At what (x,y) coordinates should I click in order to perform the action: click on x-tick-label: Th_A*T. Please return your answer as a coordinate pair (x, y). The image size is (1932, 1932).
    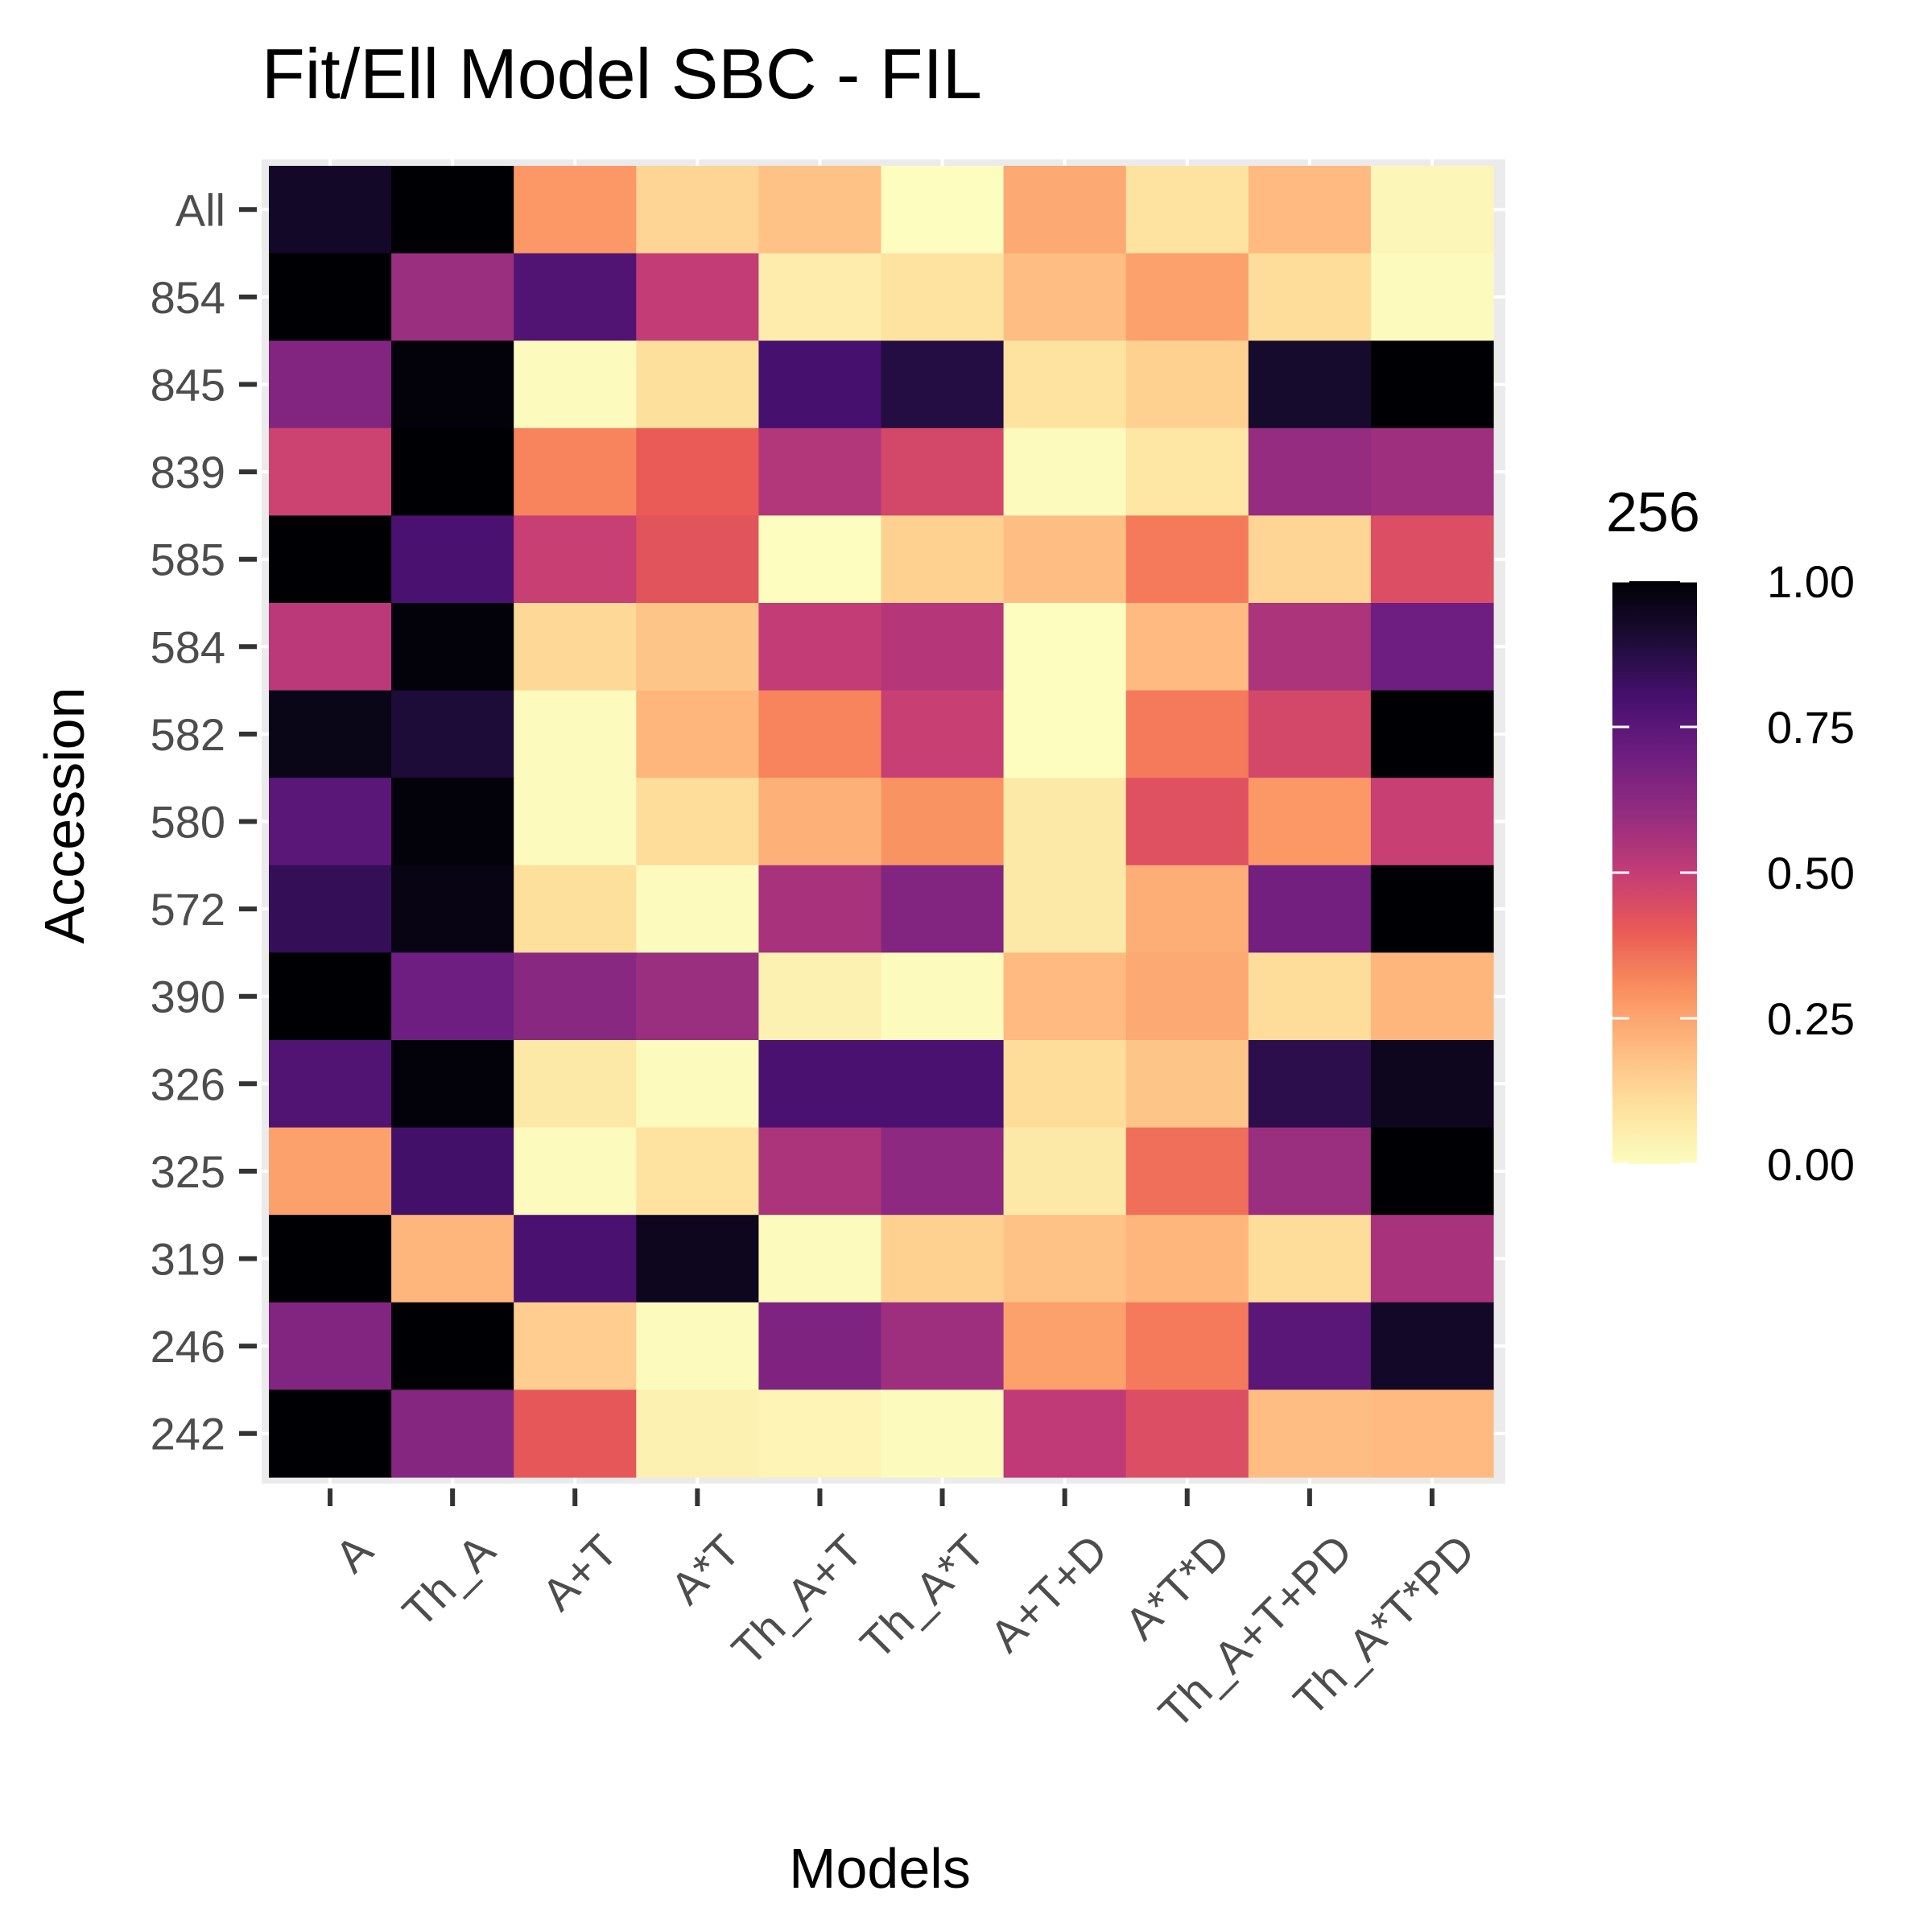
    Looking at the image, I should click on (922, 1597).